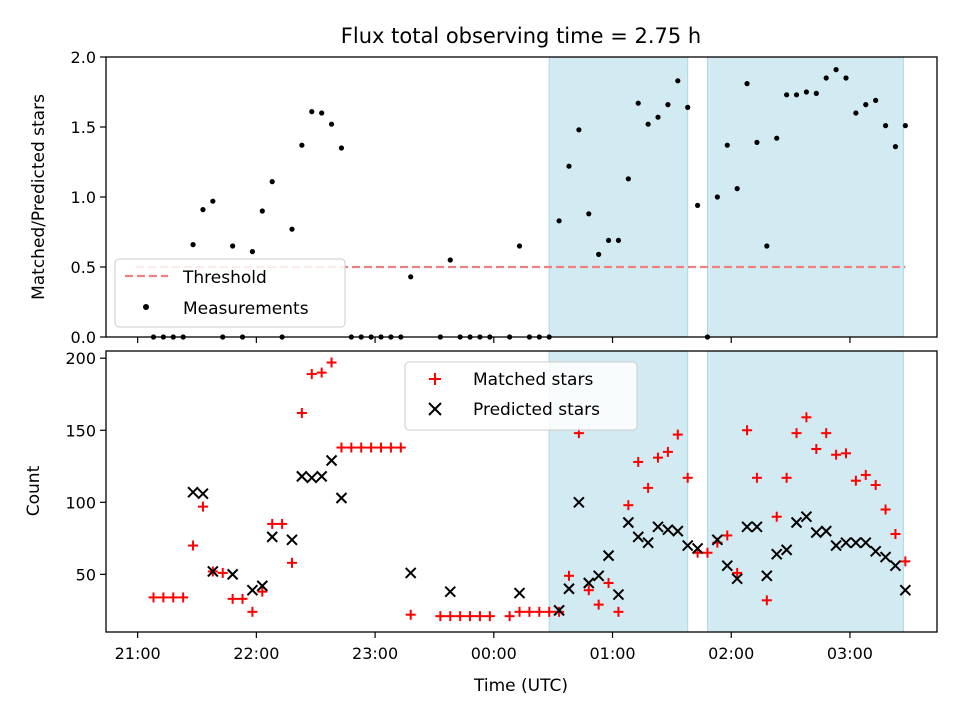  Describe the element at coordinates (435, 409) in the screenshot. I see `predicted-legend-swatch` at that location.